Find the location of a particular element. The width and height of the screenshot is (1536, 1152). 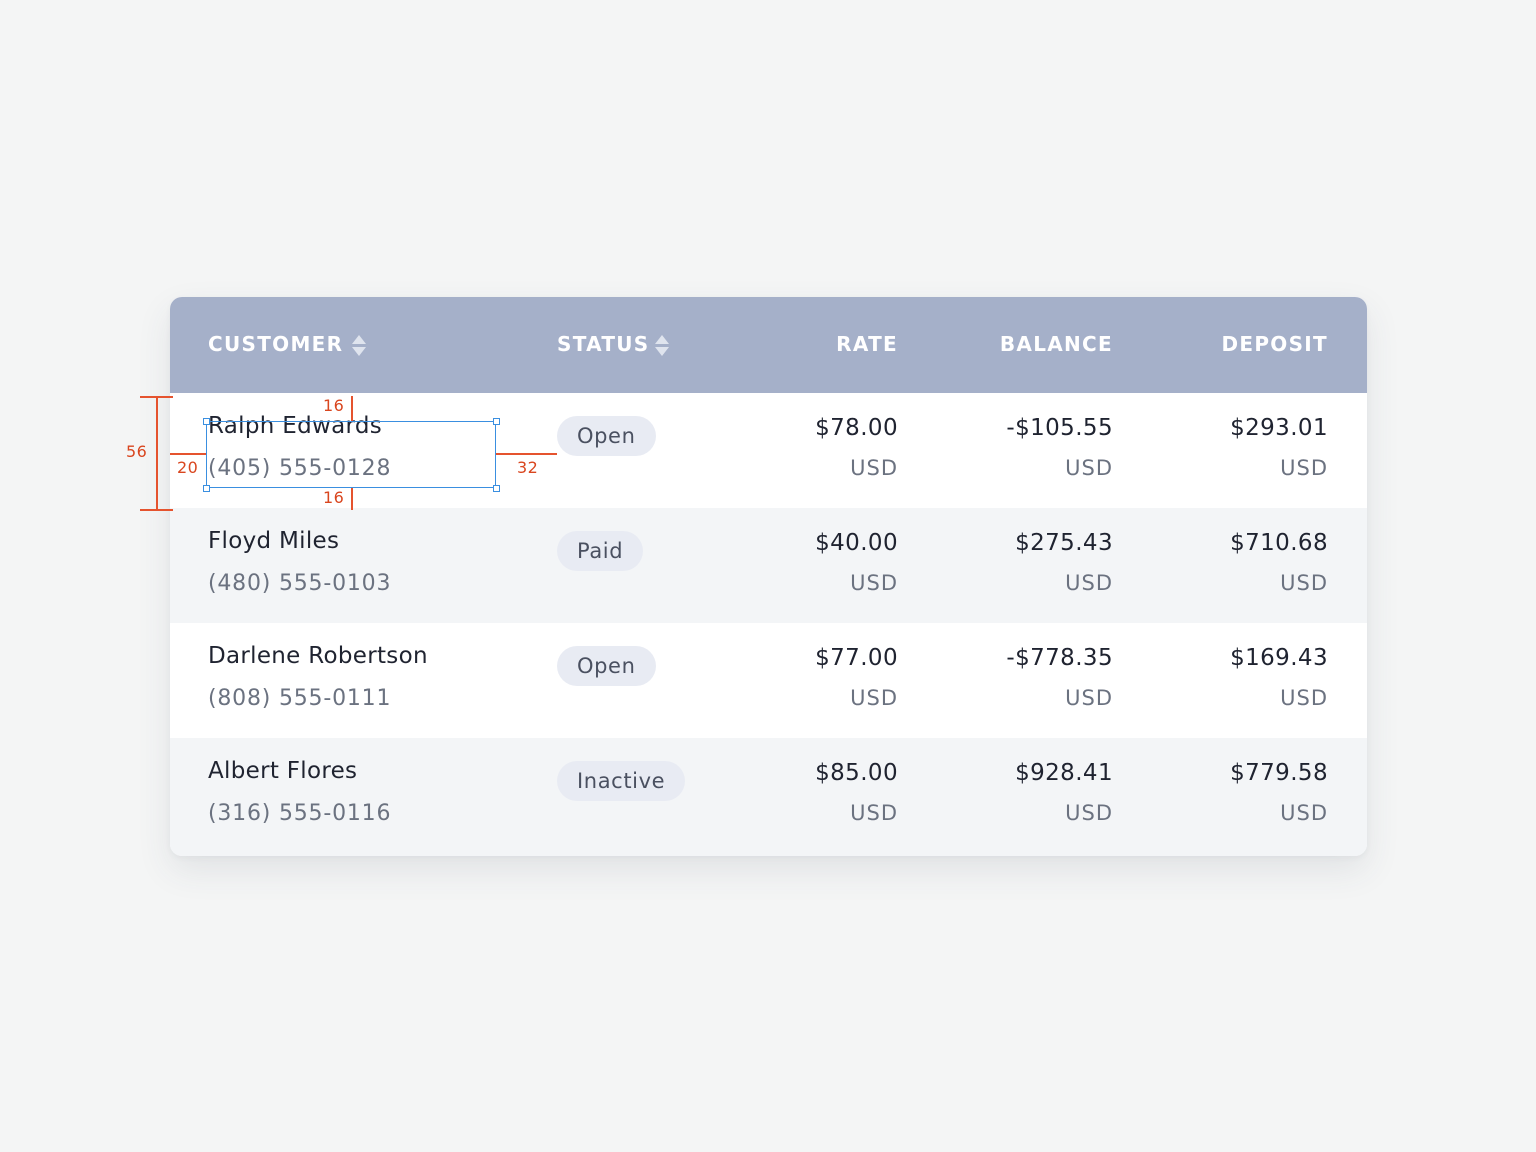

column-header-balance: BALANCE is located at coordinates (1056, 344).